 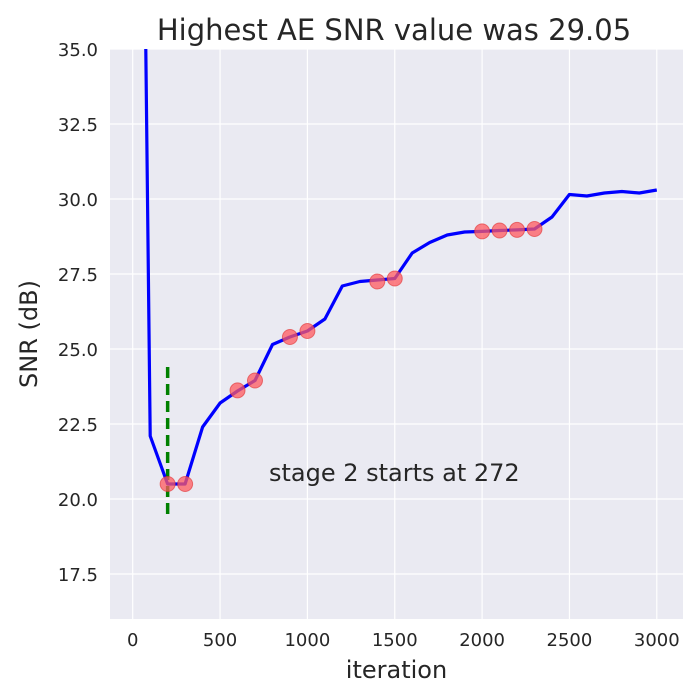 What do you see at coordinates (394, 473) in the screenshot?
I see `stage-annotation: stage 2 starts at 272` at bounding box center [394, 473].